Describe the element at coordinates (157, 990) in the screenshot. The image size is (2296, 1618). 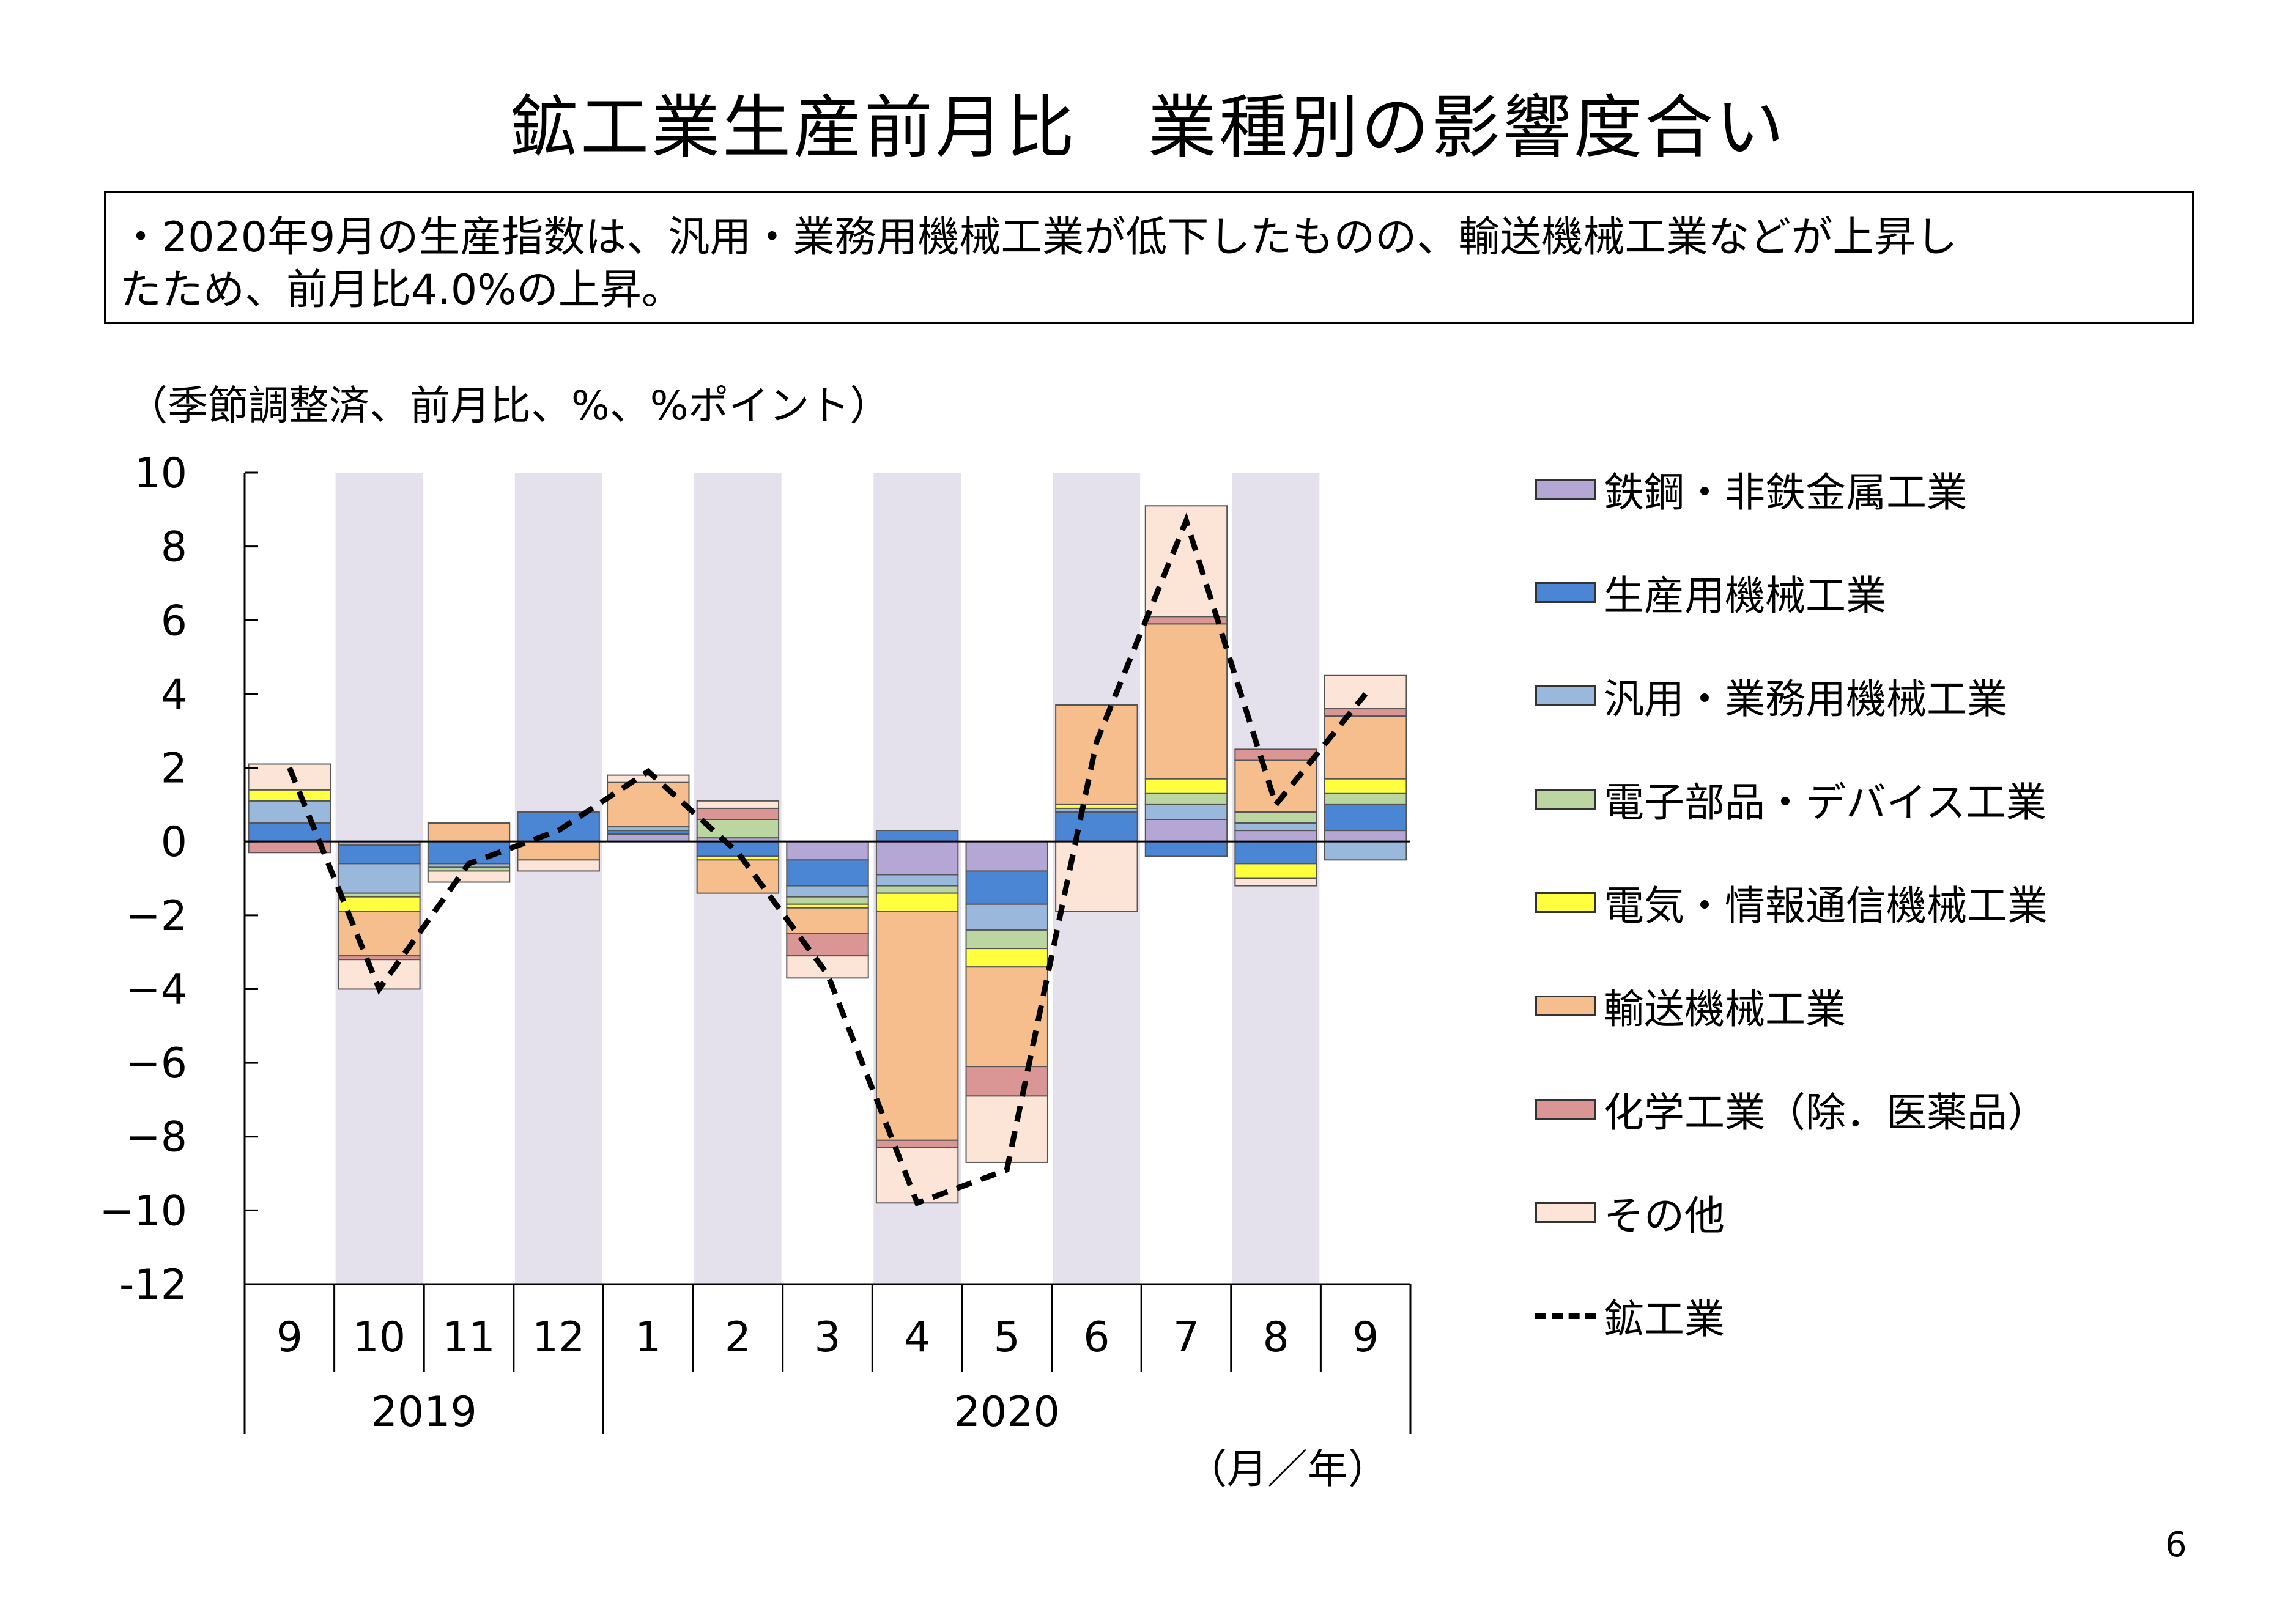
I see `y-tick-label: −4` at that location.